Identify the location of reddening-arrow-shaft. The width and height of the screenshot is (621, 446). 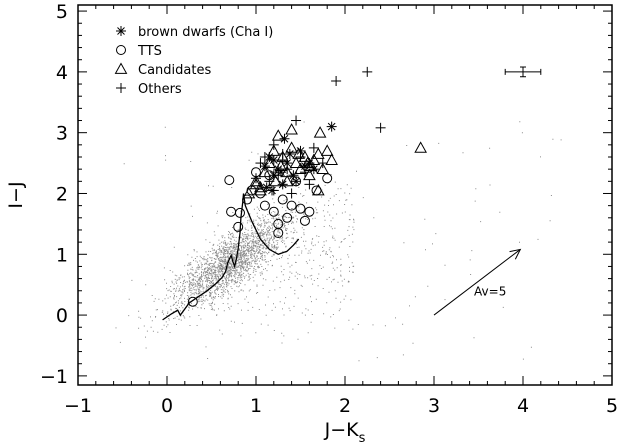
(477, 282).